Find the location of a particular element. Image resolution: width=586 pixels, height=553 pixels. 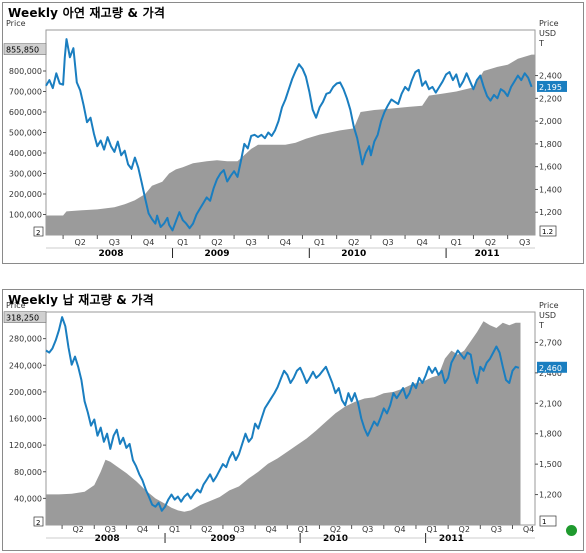

lead-left-axis-title: Price is located at coordinates (16, 305).